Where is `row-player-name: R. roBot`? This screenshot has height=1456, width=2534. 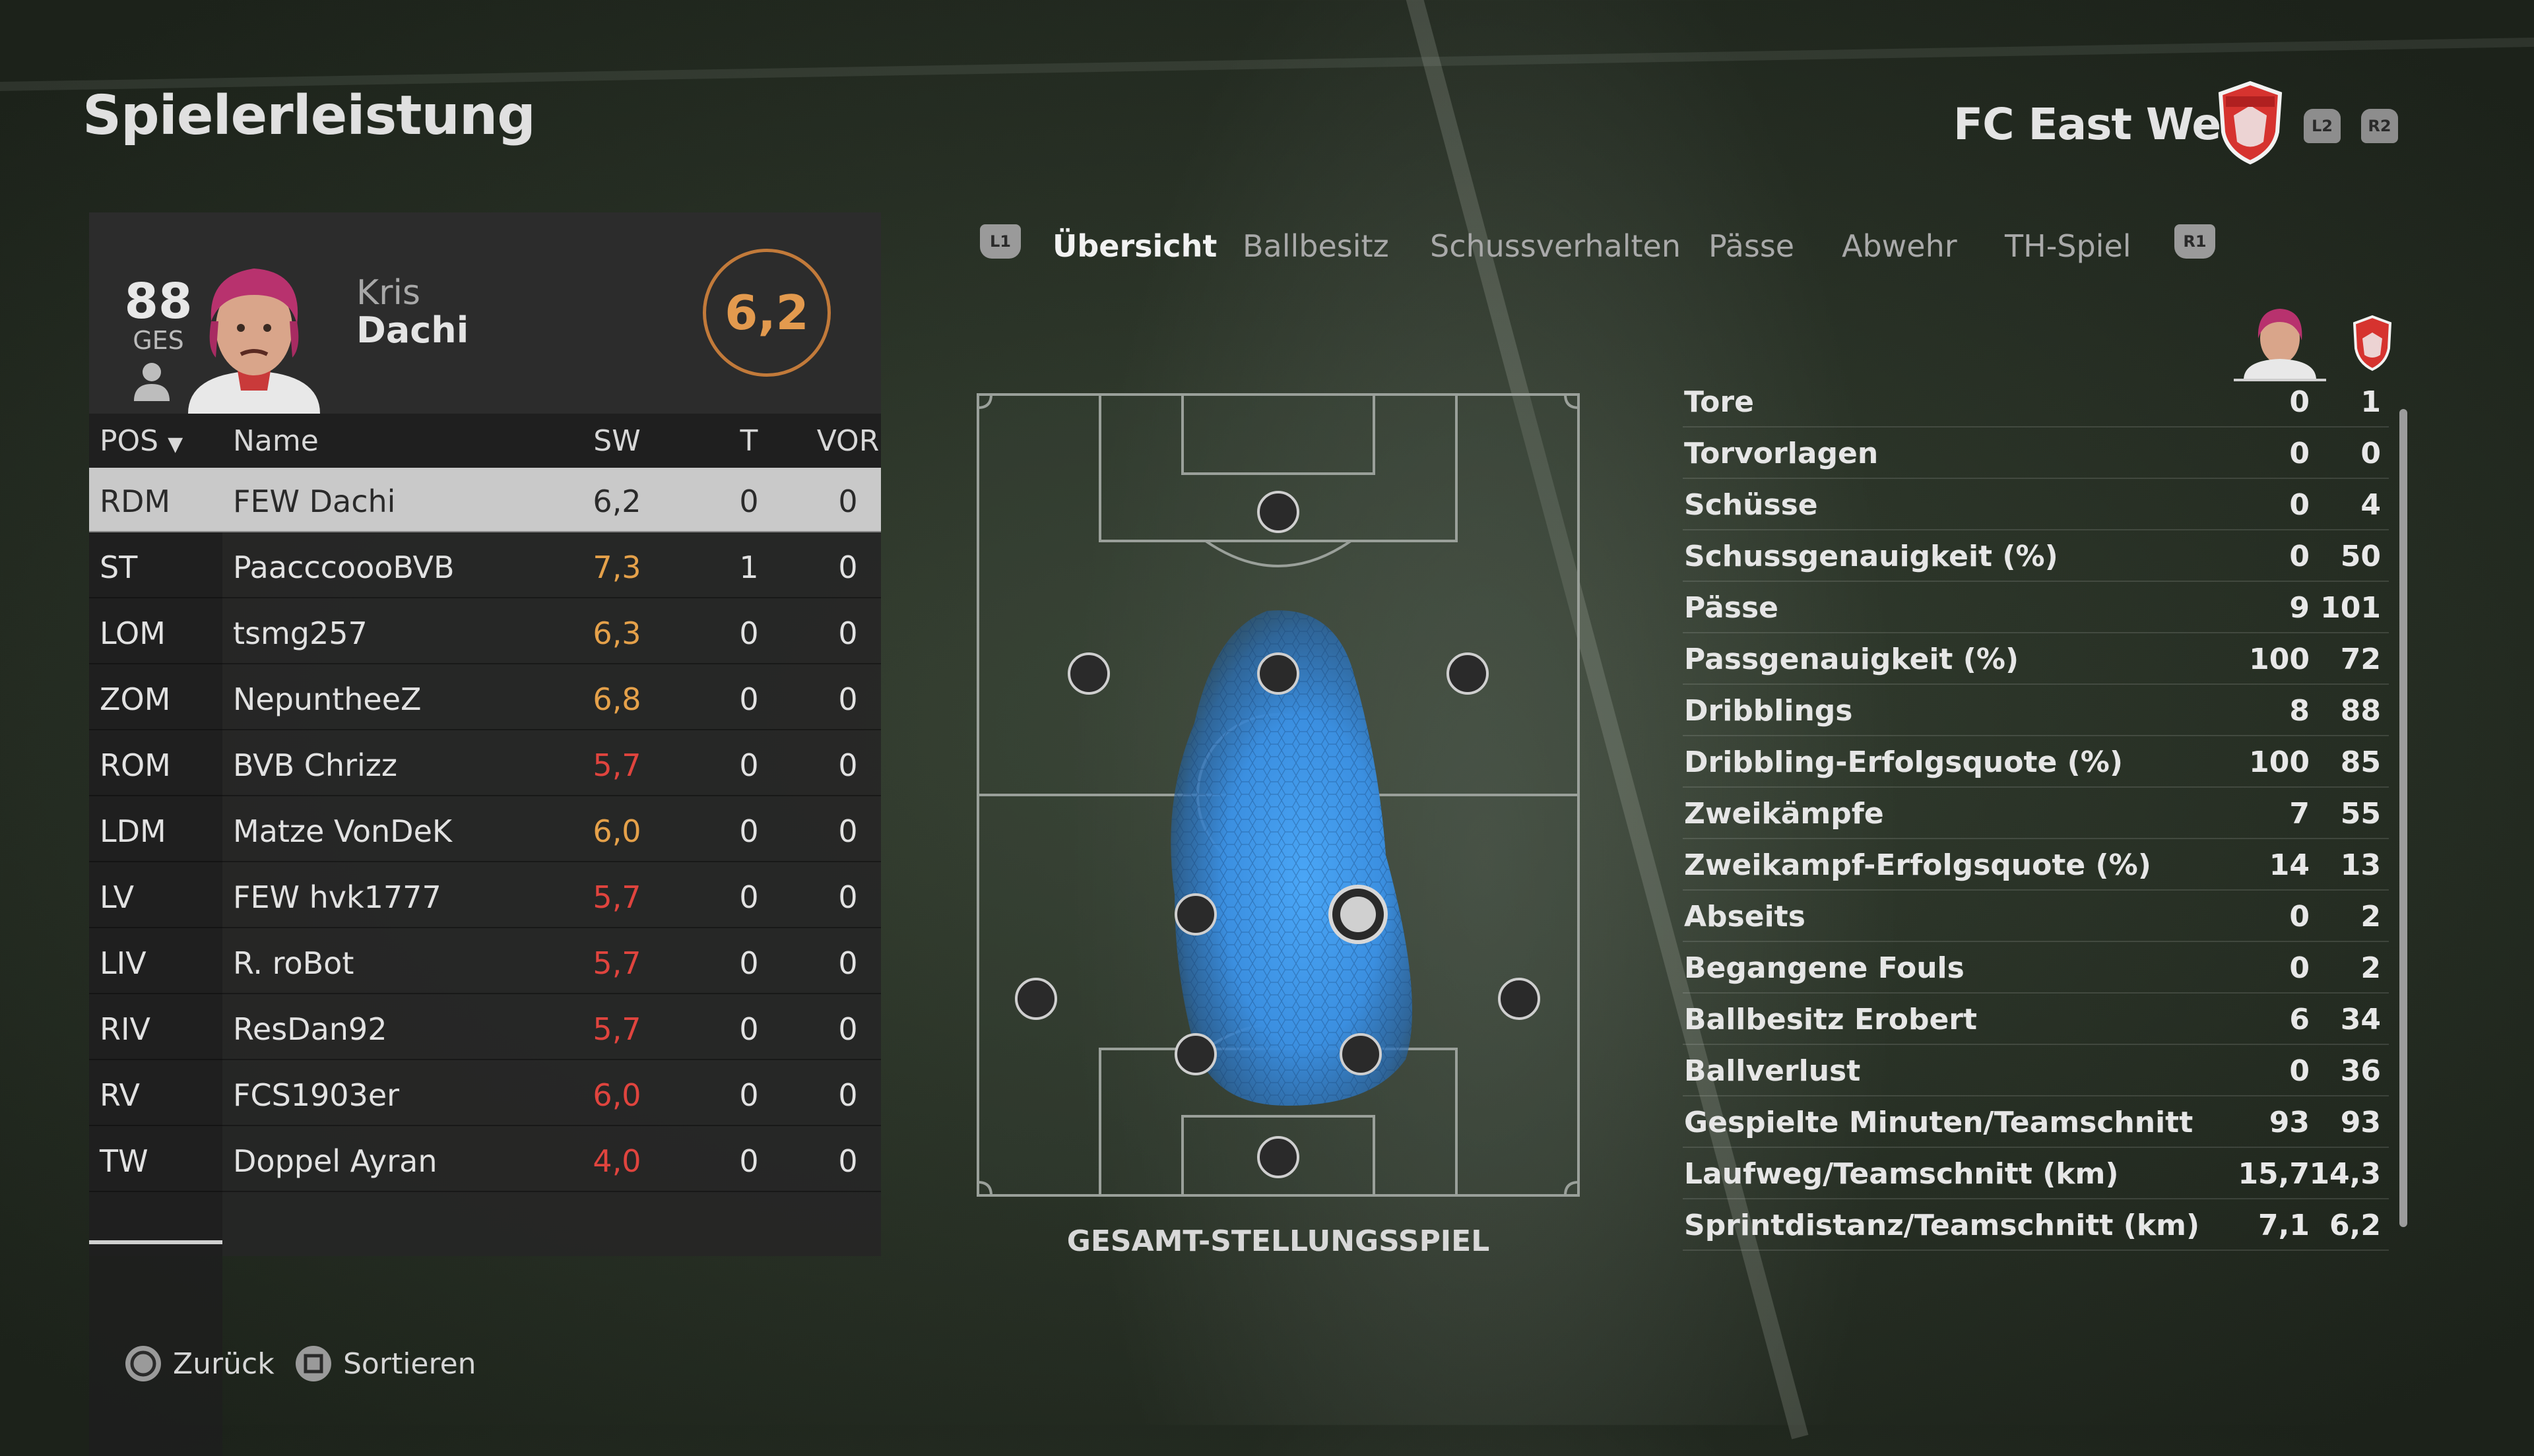 row-player-name: R. roBot is located at coordinates (293, 963).